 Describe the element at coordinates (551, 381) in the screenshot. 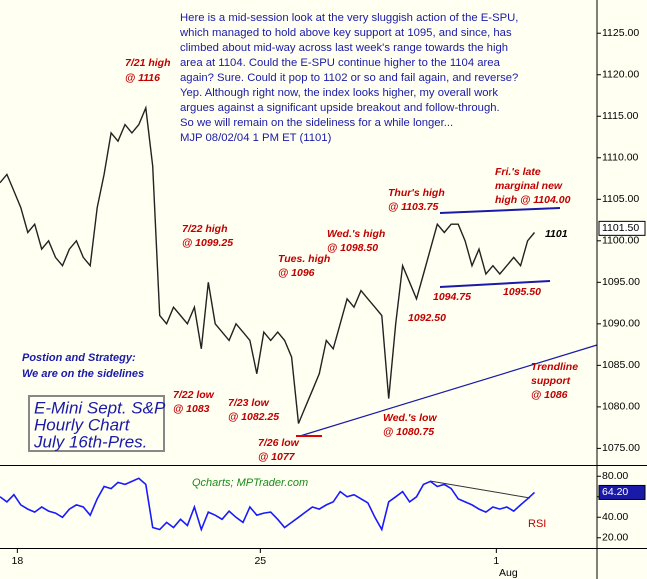

I see `annotation: support` at that location.